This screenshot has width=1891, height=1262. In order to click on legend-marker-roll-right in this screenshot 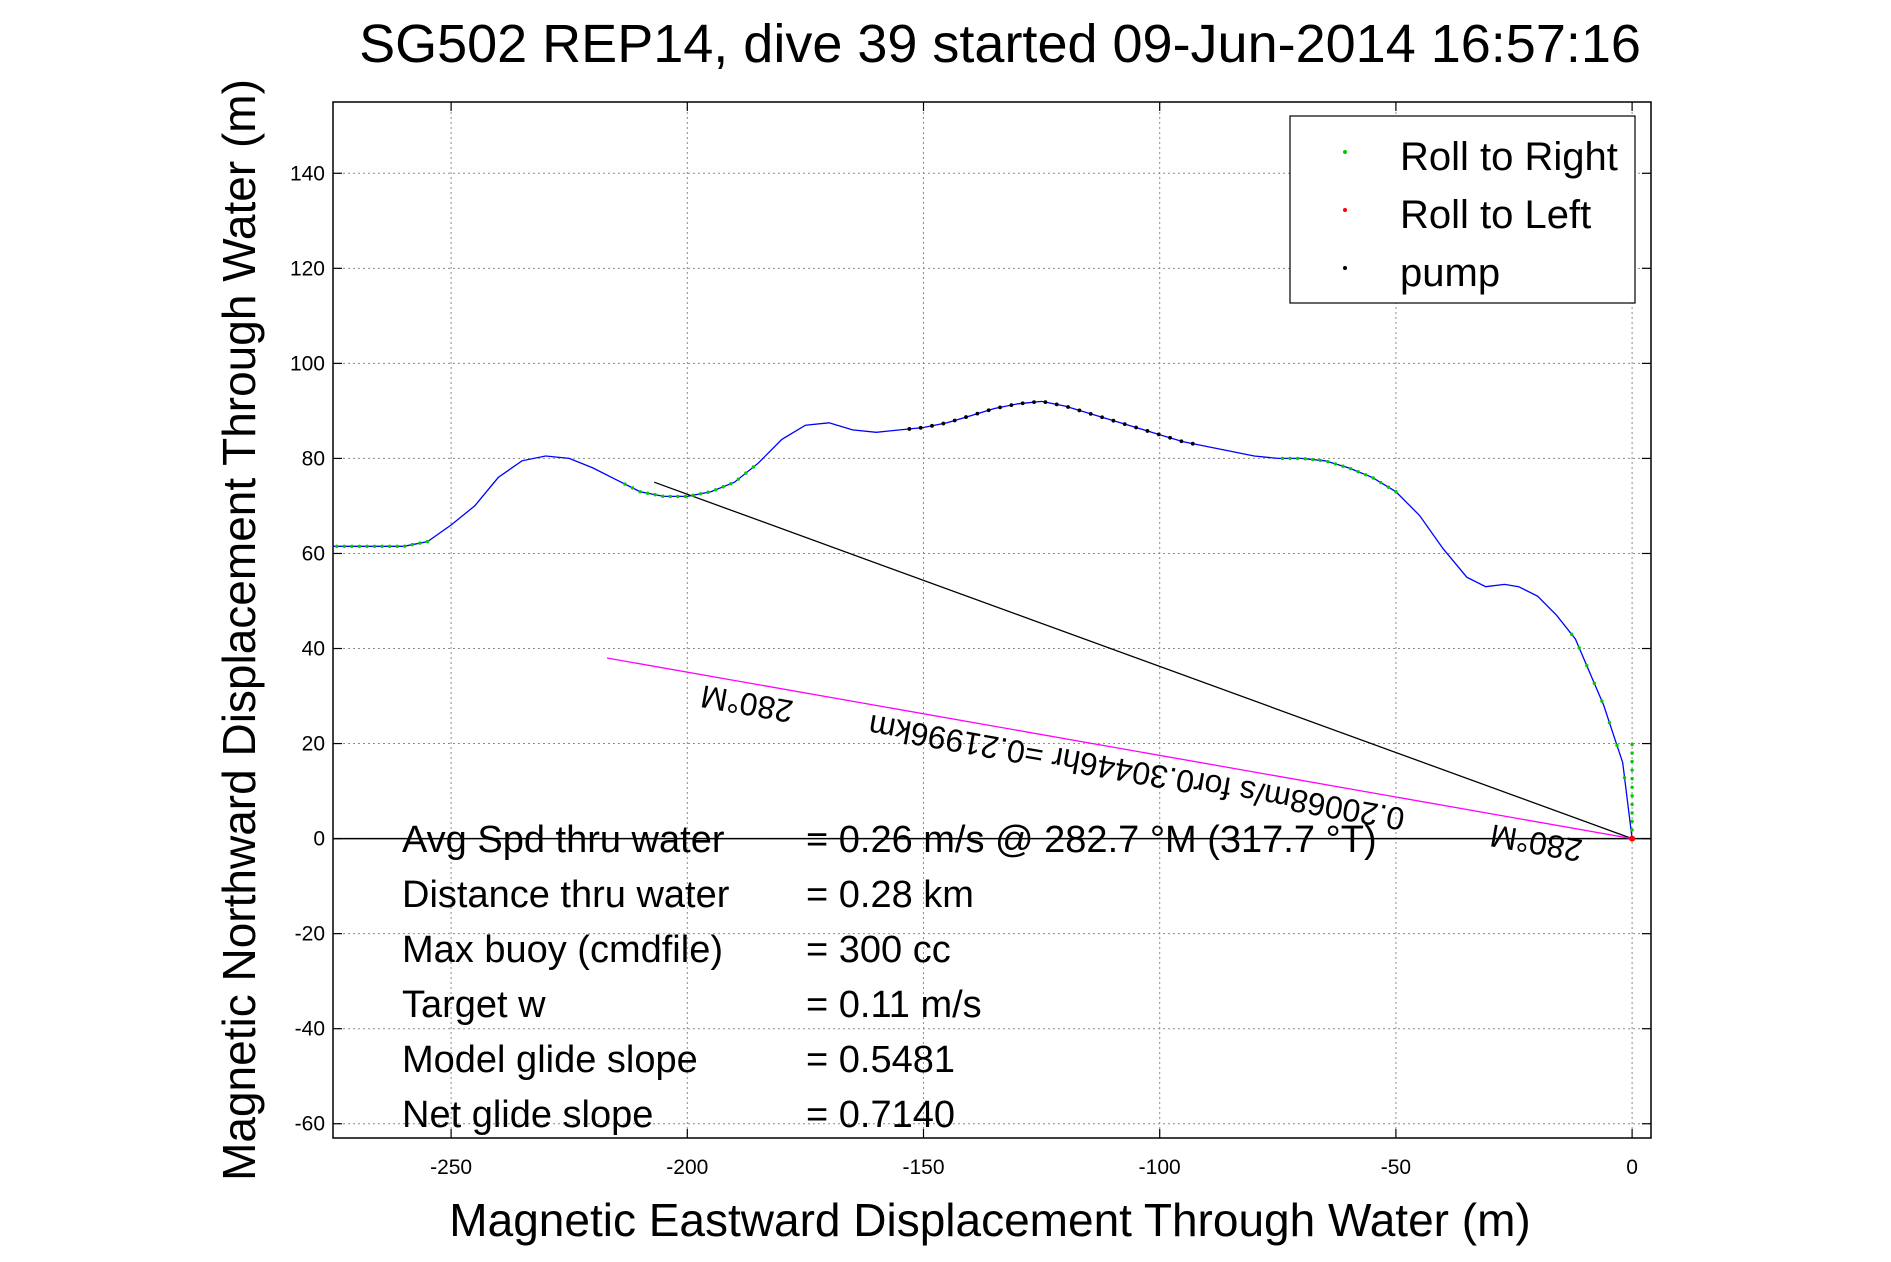, I will do `click(1345, 152)`.